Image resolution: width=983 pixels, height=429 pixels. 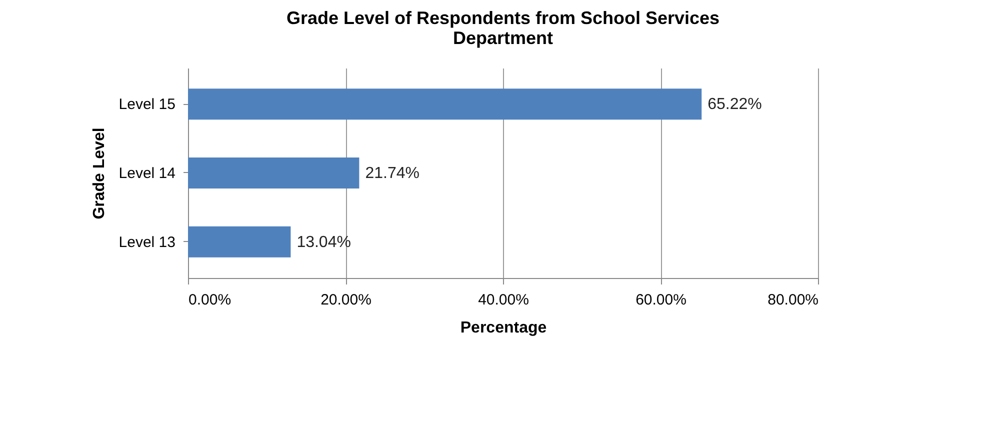 What do you see at coordinates (661, 300) in the screenshot?
I see `x-tick-label: 60.00%` at bounding box center [661, 300].